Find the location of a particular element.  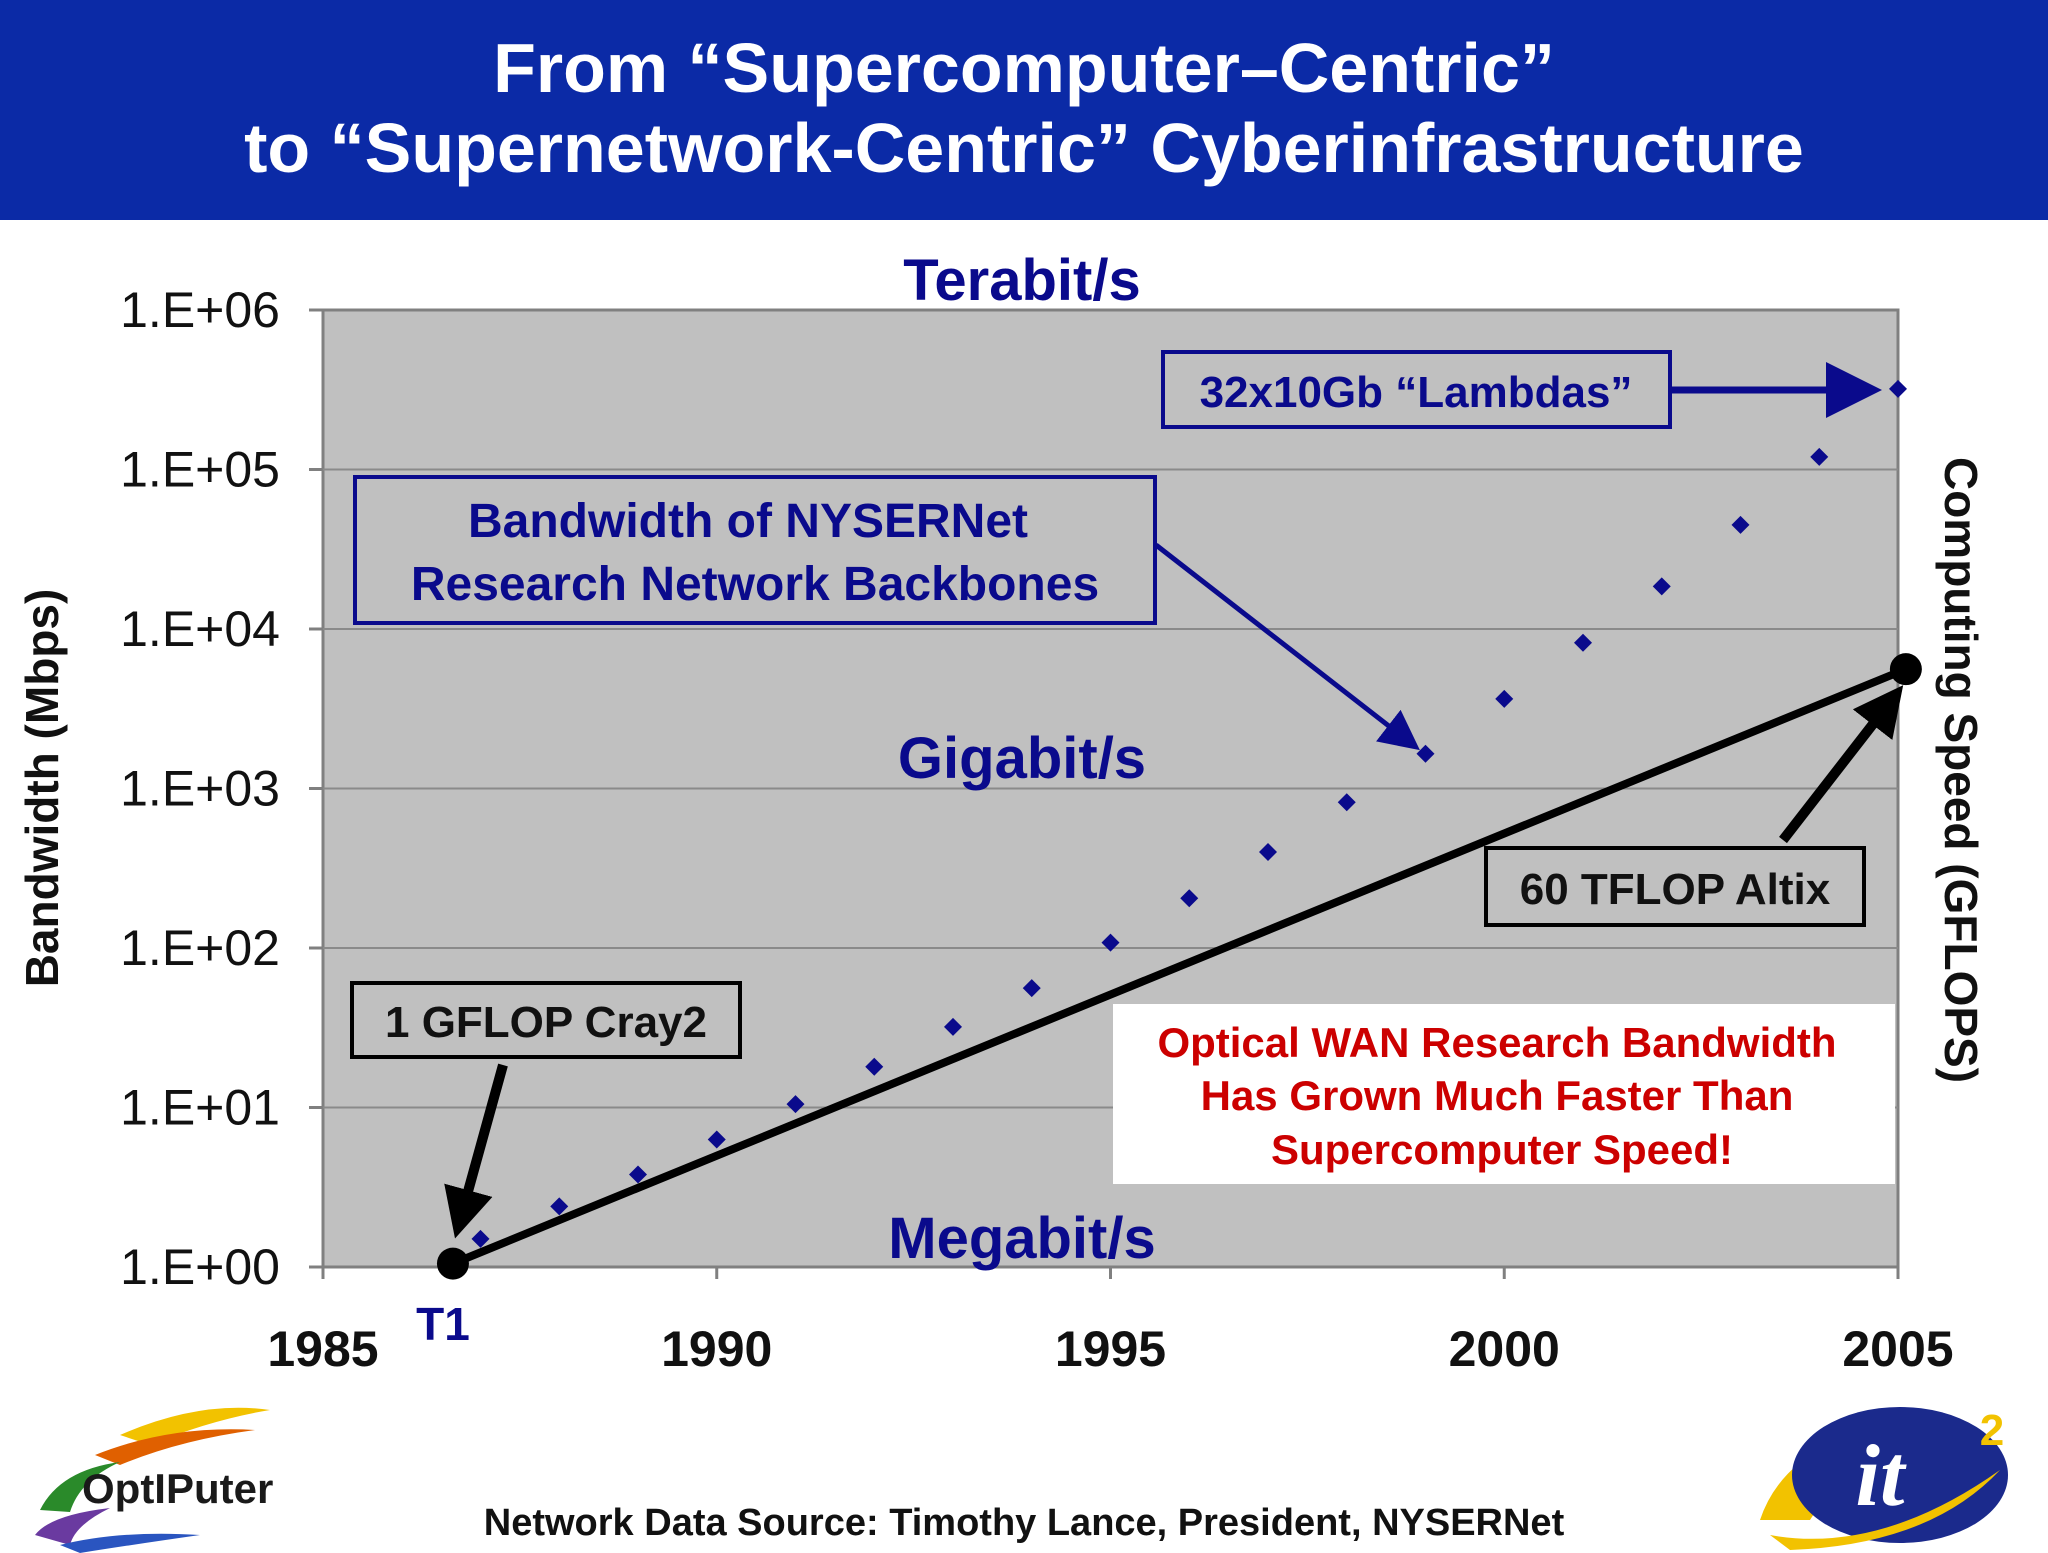

y-tick-label: 1.E+03 is located at coordinates (200, 789).